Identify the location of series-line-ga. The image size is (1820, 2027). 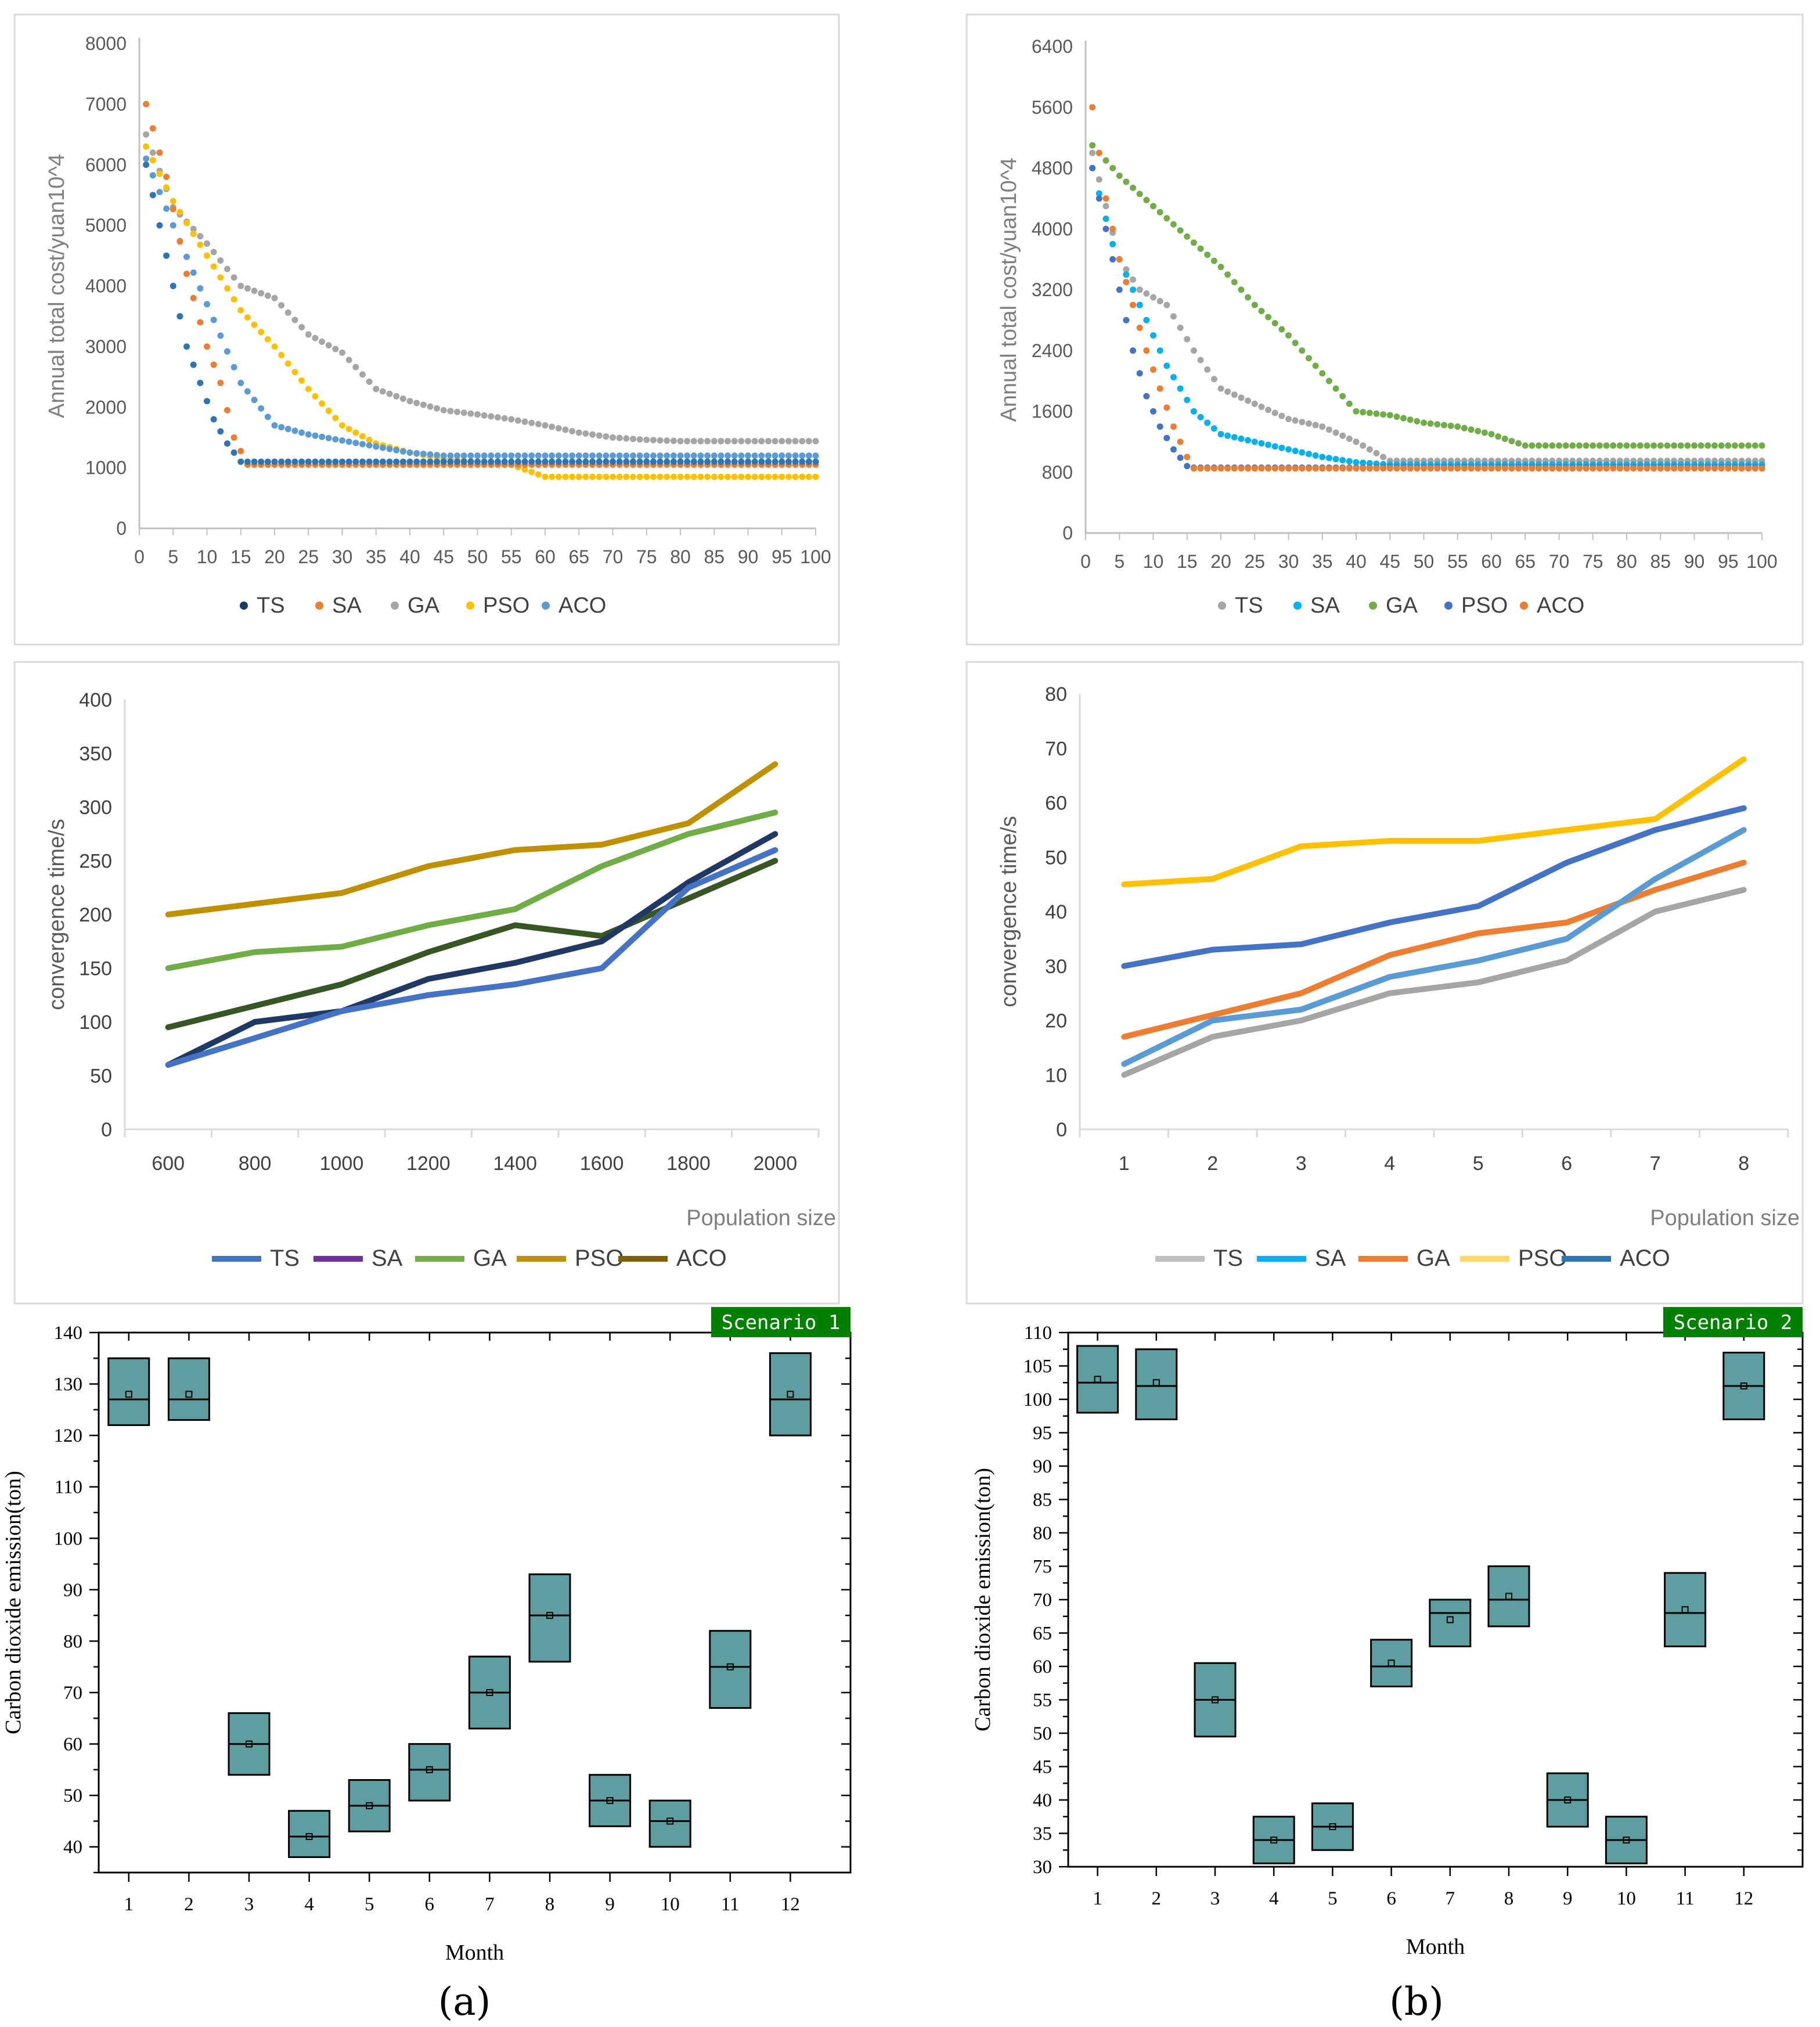
(472, 890).